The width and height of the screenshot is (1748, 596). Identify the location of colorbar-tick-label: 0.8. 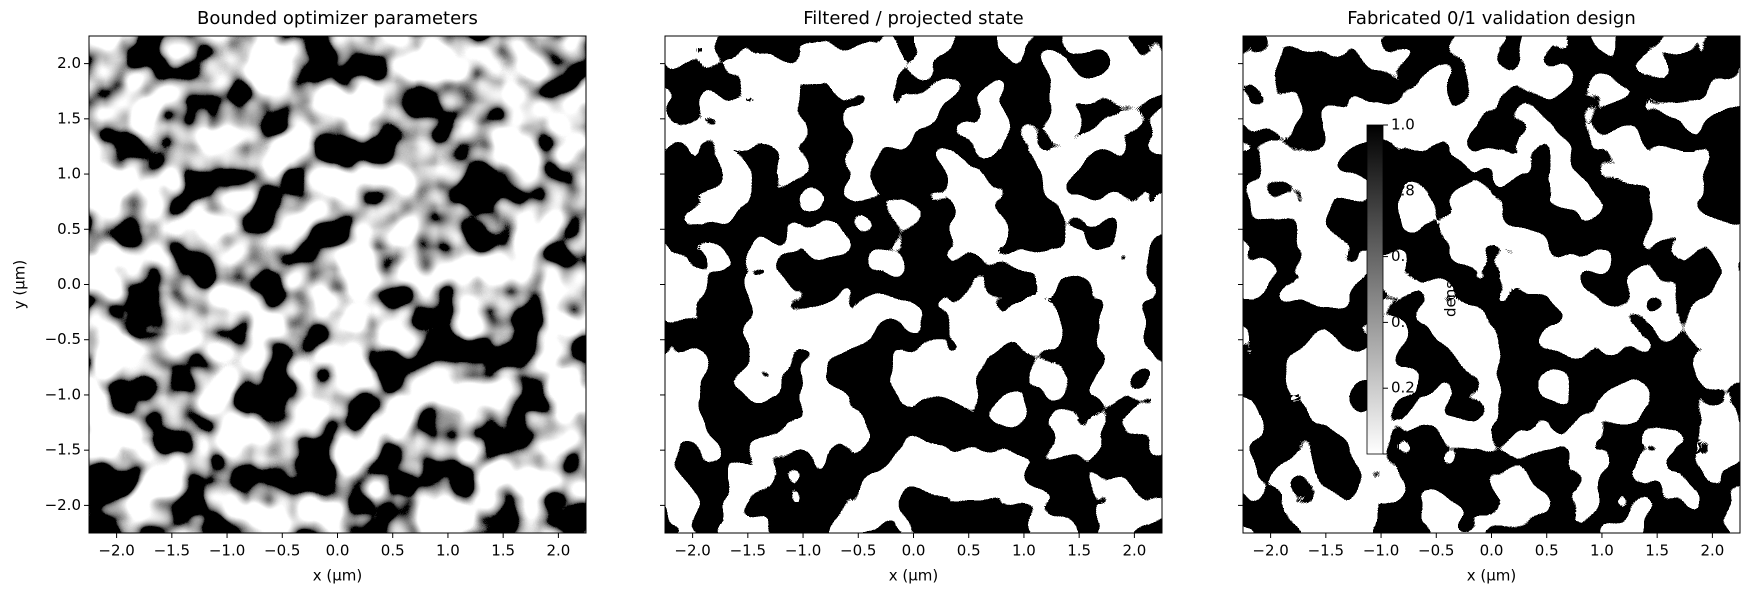
(1403, 190).